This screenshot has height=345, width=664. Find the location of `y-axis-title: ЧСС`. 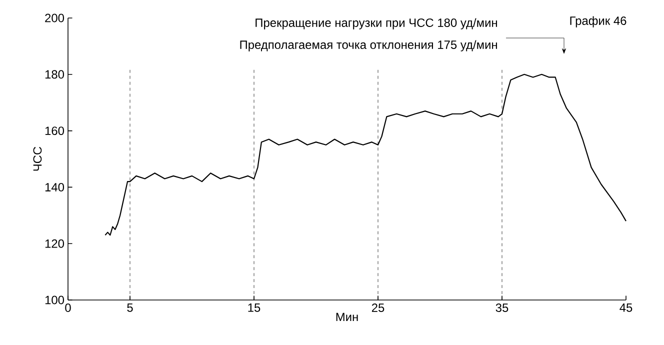

y-axis-title: ЧСС is located at coordinates (37, 158).